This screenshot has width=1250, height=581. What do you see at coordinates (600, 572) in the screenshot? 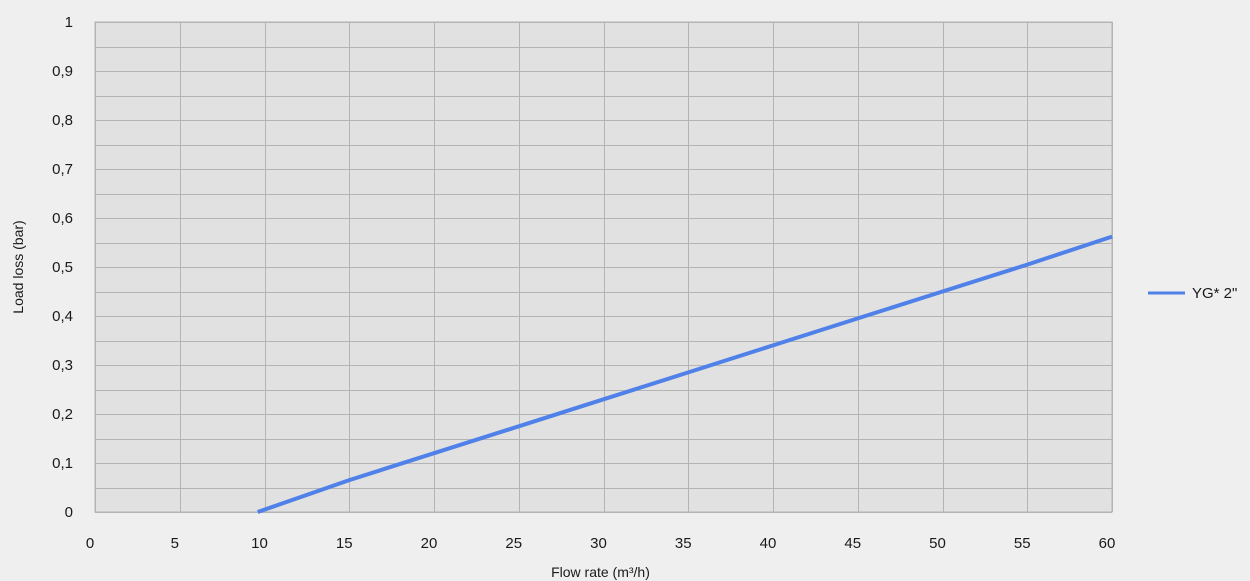
I see `x-axis-title: Flow rate (m³/h)` at bounding box center [600, 572].